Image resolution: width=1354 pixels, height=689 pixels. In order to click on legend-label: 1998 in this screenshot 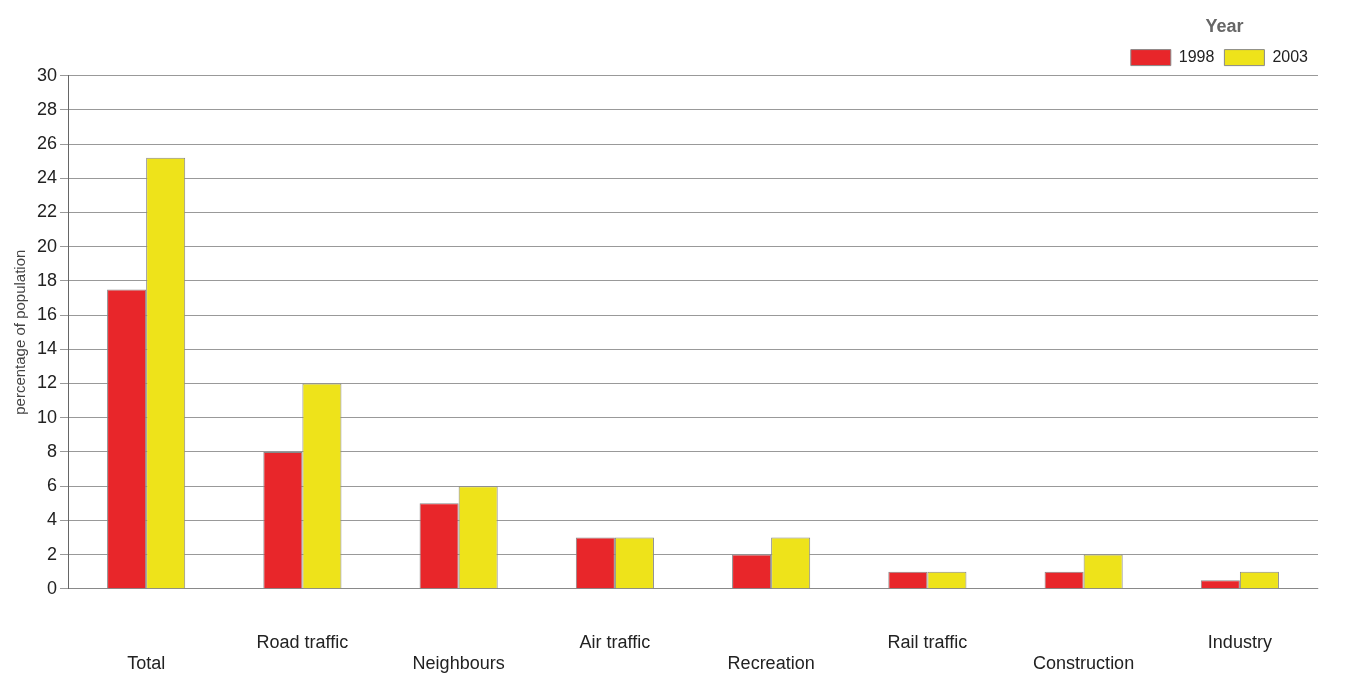, I will do `click(1196, 57)`.